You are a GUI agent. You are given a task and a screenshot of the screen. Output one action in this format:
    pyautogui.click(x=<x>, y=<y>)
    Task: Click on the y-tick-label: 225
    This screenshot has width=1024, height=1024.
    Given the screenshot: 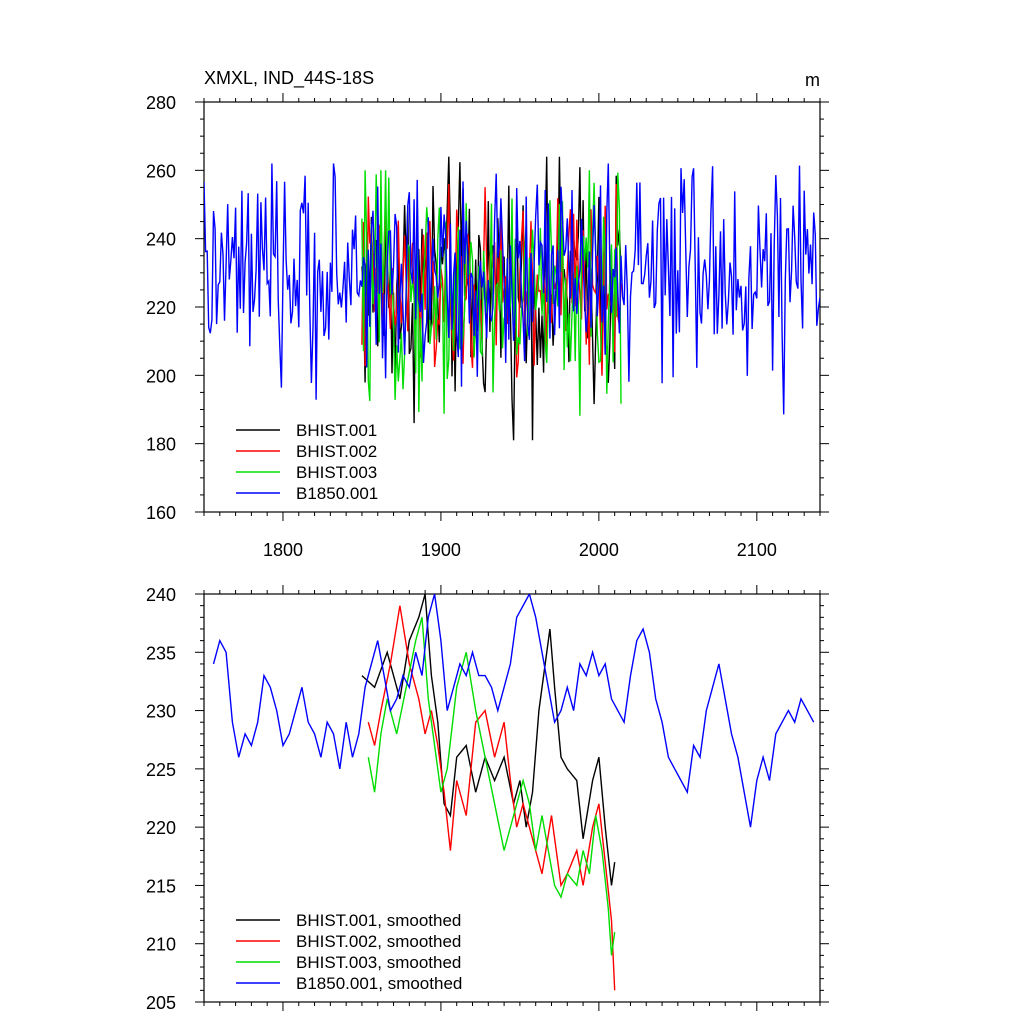 What is the action you would take?
    pyautogui.click(x=161, y=770)
    